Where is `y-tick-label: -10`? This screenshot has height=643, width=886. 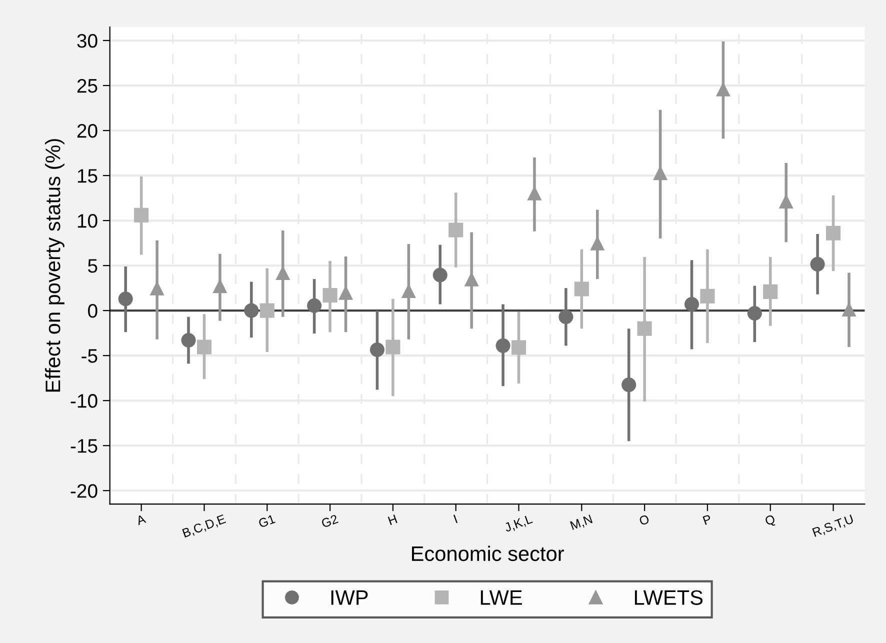
y-tick-label: -10 is located at coordinates (84, 401).